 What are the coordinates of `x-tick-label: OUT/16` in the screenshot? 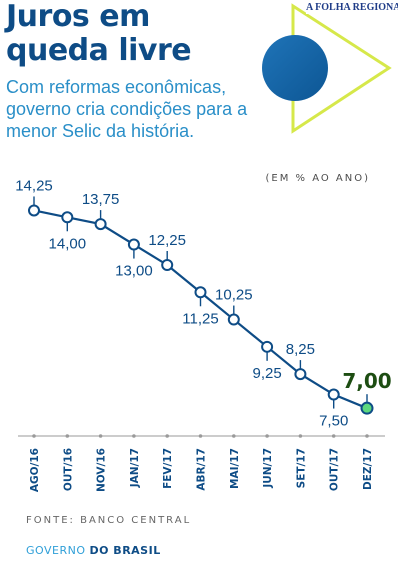 It's located at (68, 469).